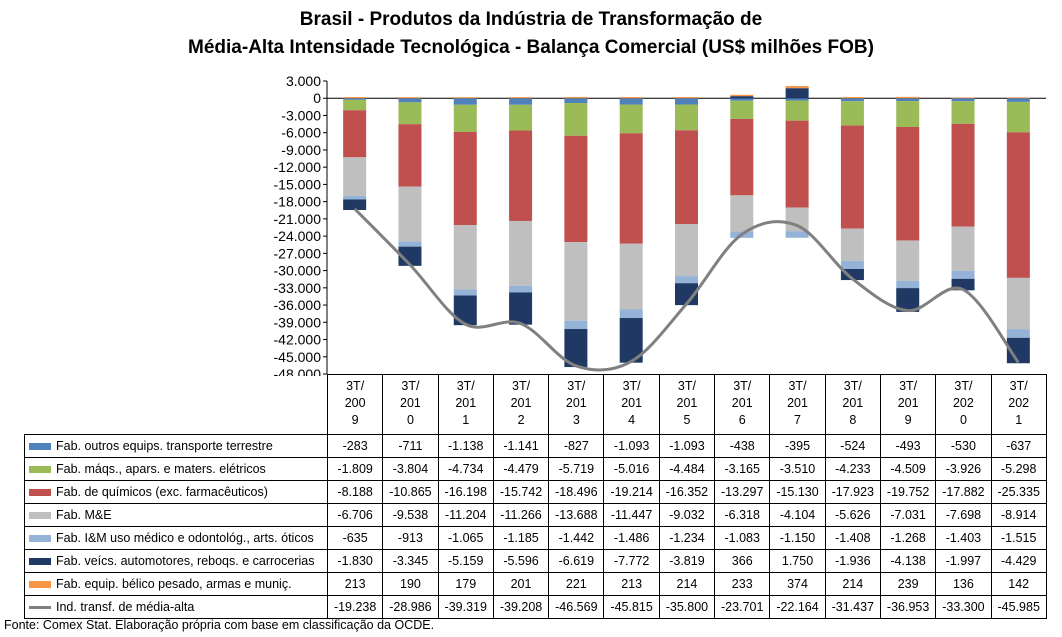 This screenshot has width=1062, height=637. Describe the element at coordinates (908, 538) in the screenshot. I see `table-cell: -1.268` at that location.